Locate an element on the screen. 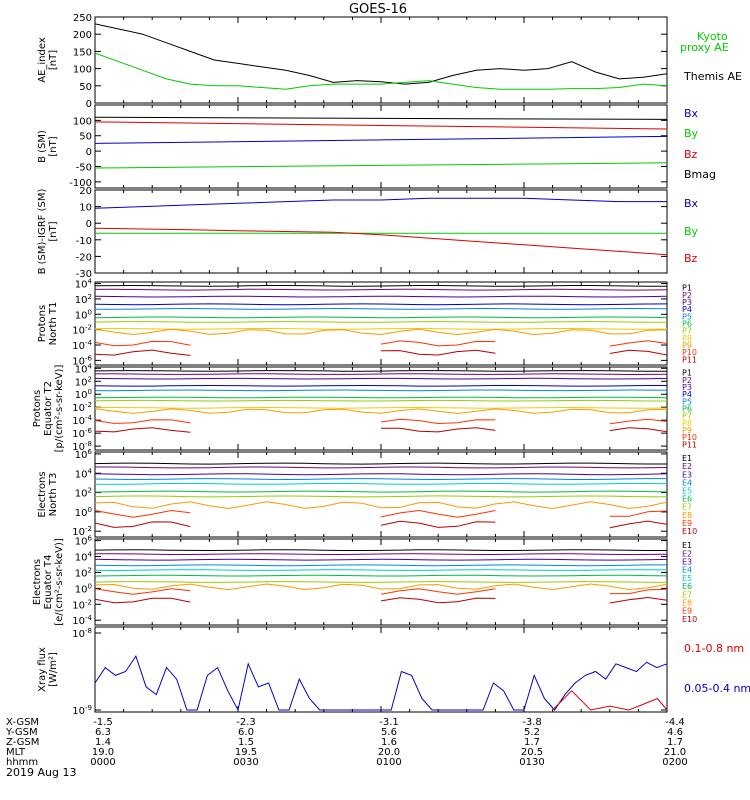  series-e1 is located at coordinates (380, 550).